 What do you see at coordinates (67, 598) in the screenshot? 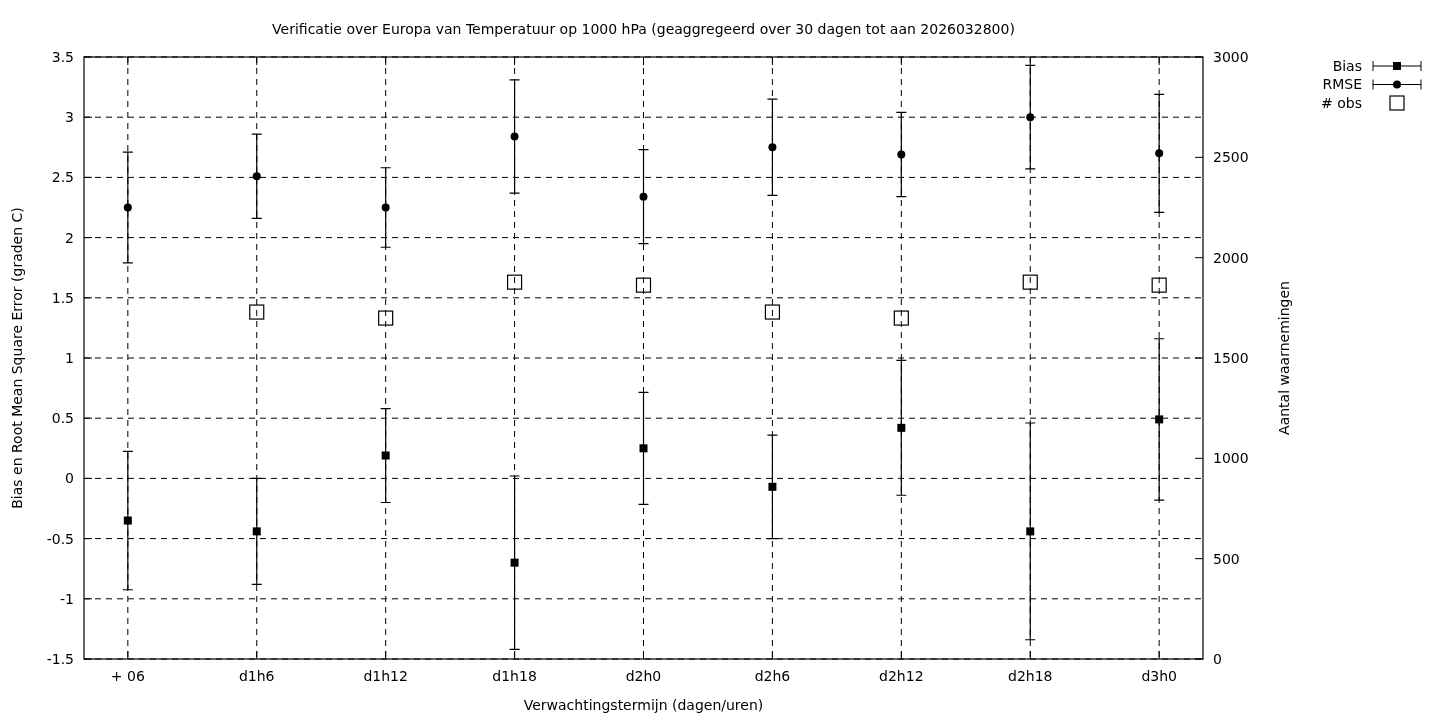
I see `y-tick-label: -1` at bounding box center [67, 598].